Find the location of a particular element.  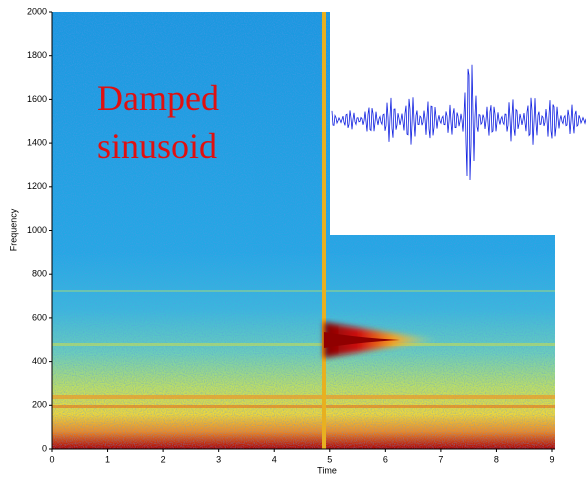

y-axis-label: Frequency is located at coordinates (13, 229).